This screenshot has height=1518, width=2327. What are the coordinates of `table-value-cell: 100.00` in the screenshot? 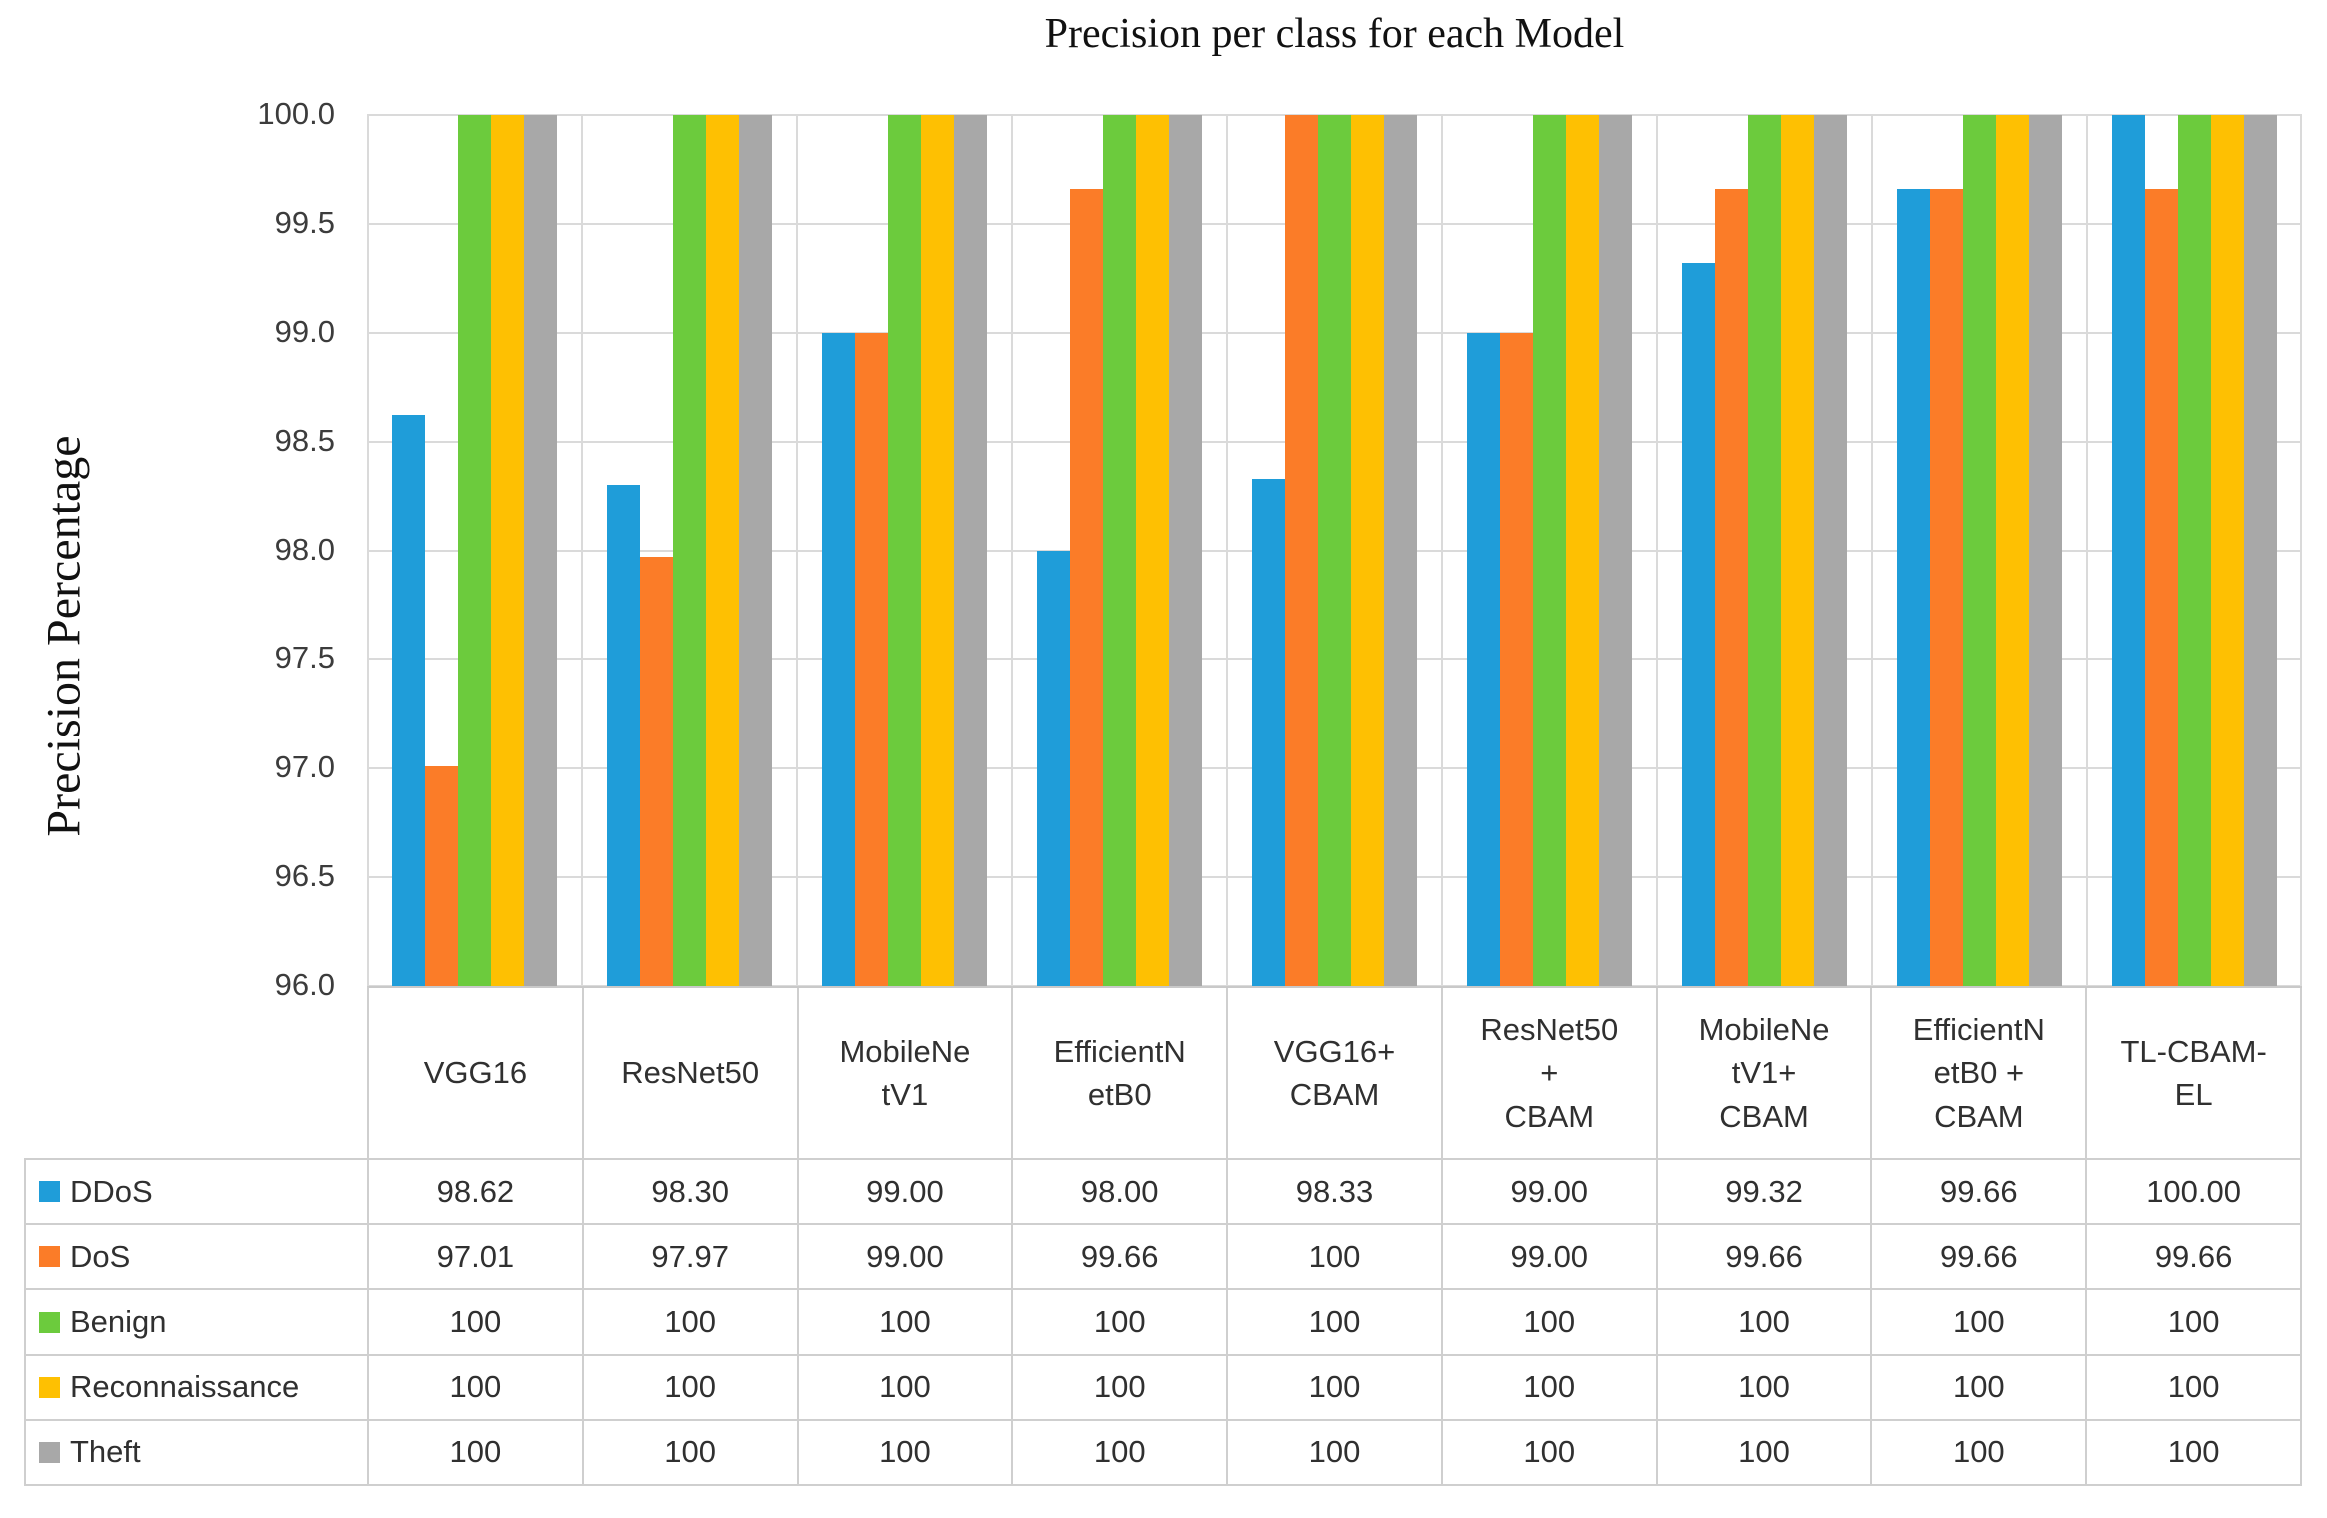 It's located at (2194, 1193).